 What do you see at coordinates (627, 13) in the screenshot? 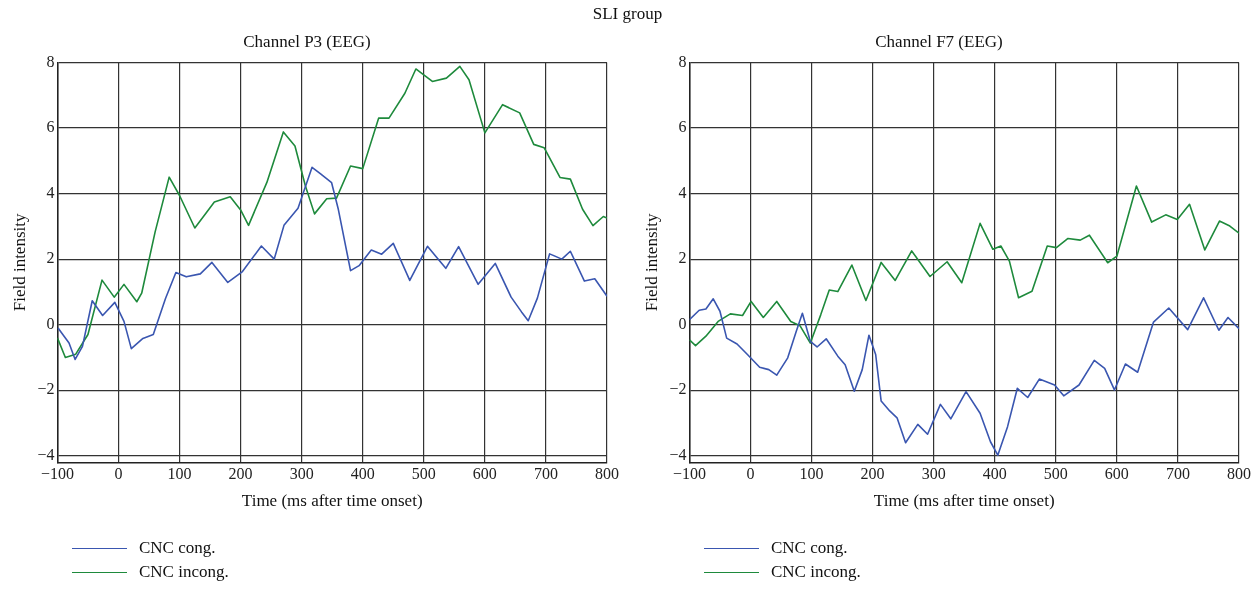
I see `text: SLI group` at bounding box center [627, 13].